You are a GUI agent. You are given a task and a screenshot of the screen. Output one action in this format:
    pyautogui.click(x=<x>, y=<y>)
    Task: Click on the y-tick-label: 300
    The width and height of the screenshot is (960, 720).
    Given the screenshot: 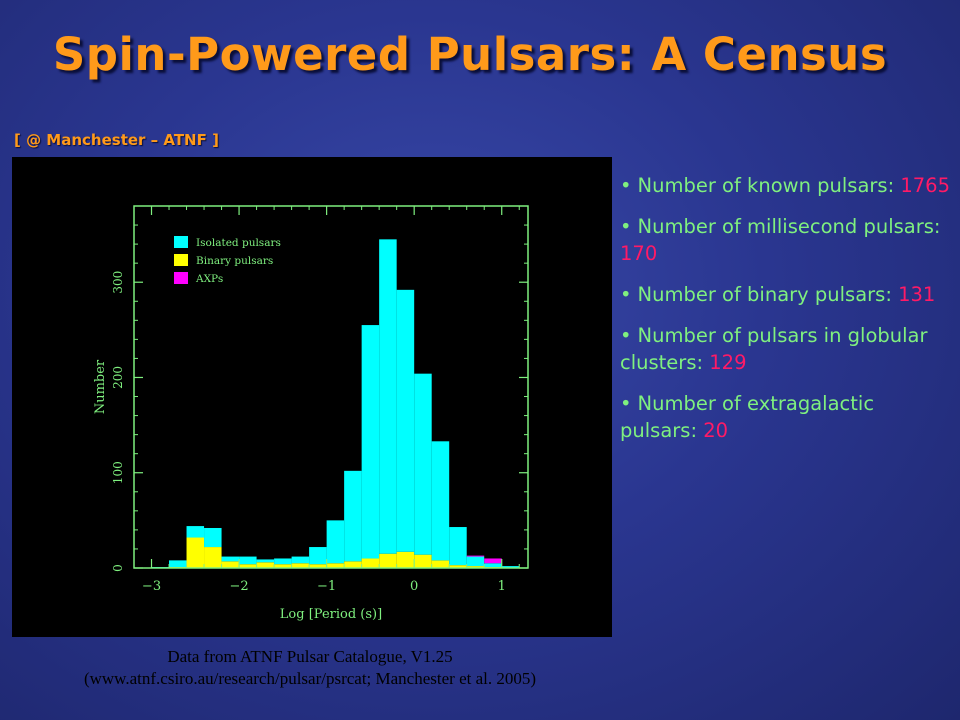 What is the action you would take?
    pyautogui.click(x=118, y=282)
    